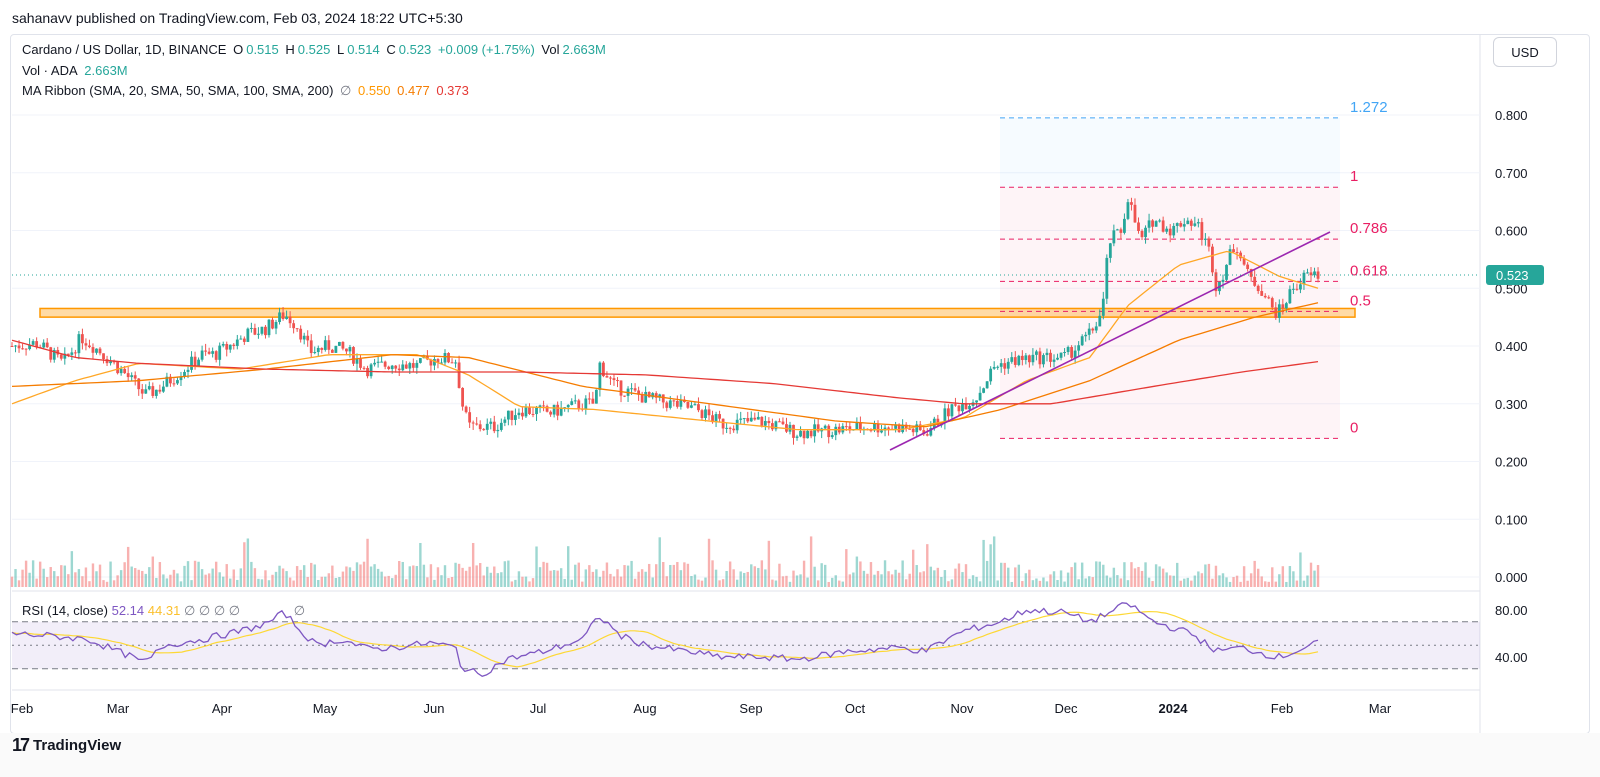 The image size is (1600, 777). What do you see at coordinates (65, 610) in the screenshot?
I see `rsi-label: RSI (14, close)` at bounding box center [65, 610].